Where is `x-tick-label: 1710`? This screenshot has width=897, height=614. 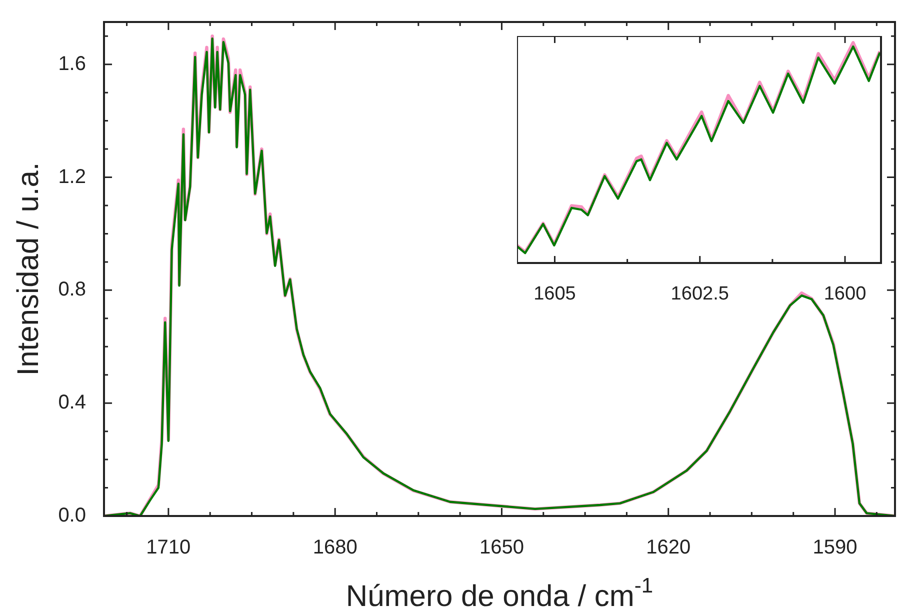
x-tick-label: 1710 is located at coordinates (168, 547).